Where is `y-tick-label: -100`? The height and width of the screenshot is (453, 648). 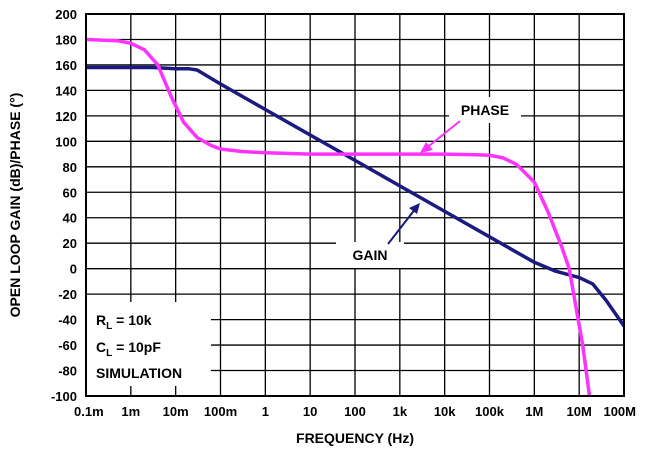 y-tick-label: -100 is located at coordinates (64, 396).